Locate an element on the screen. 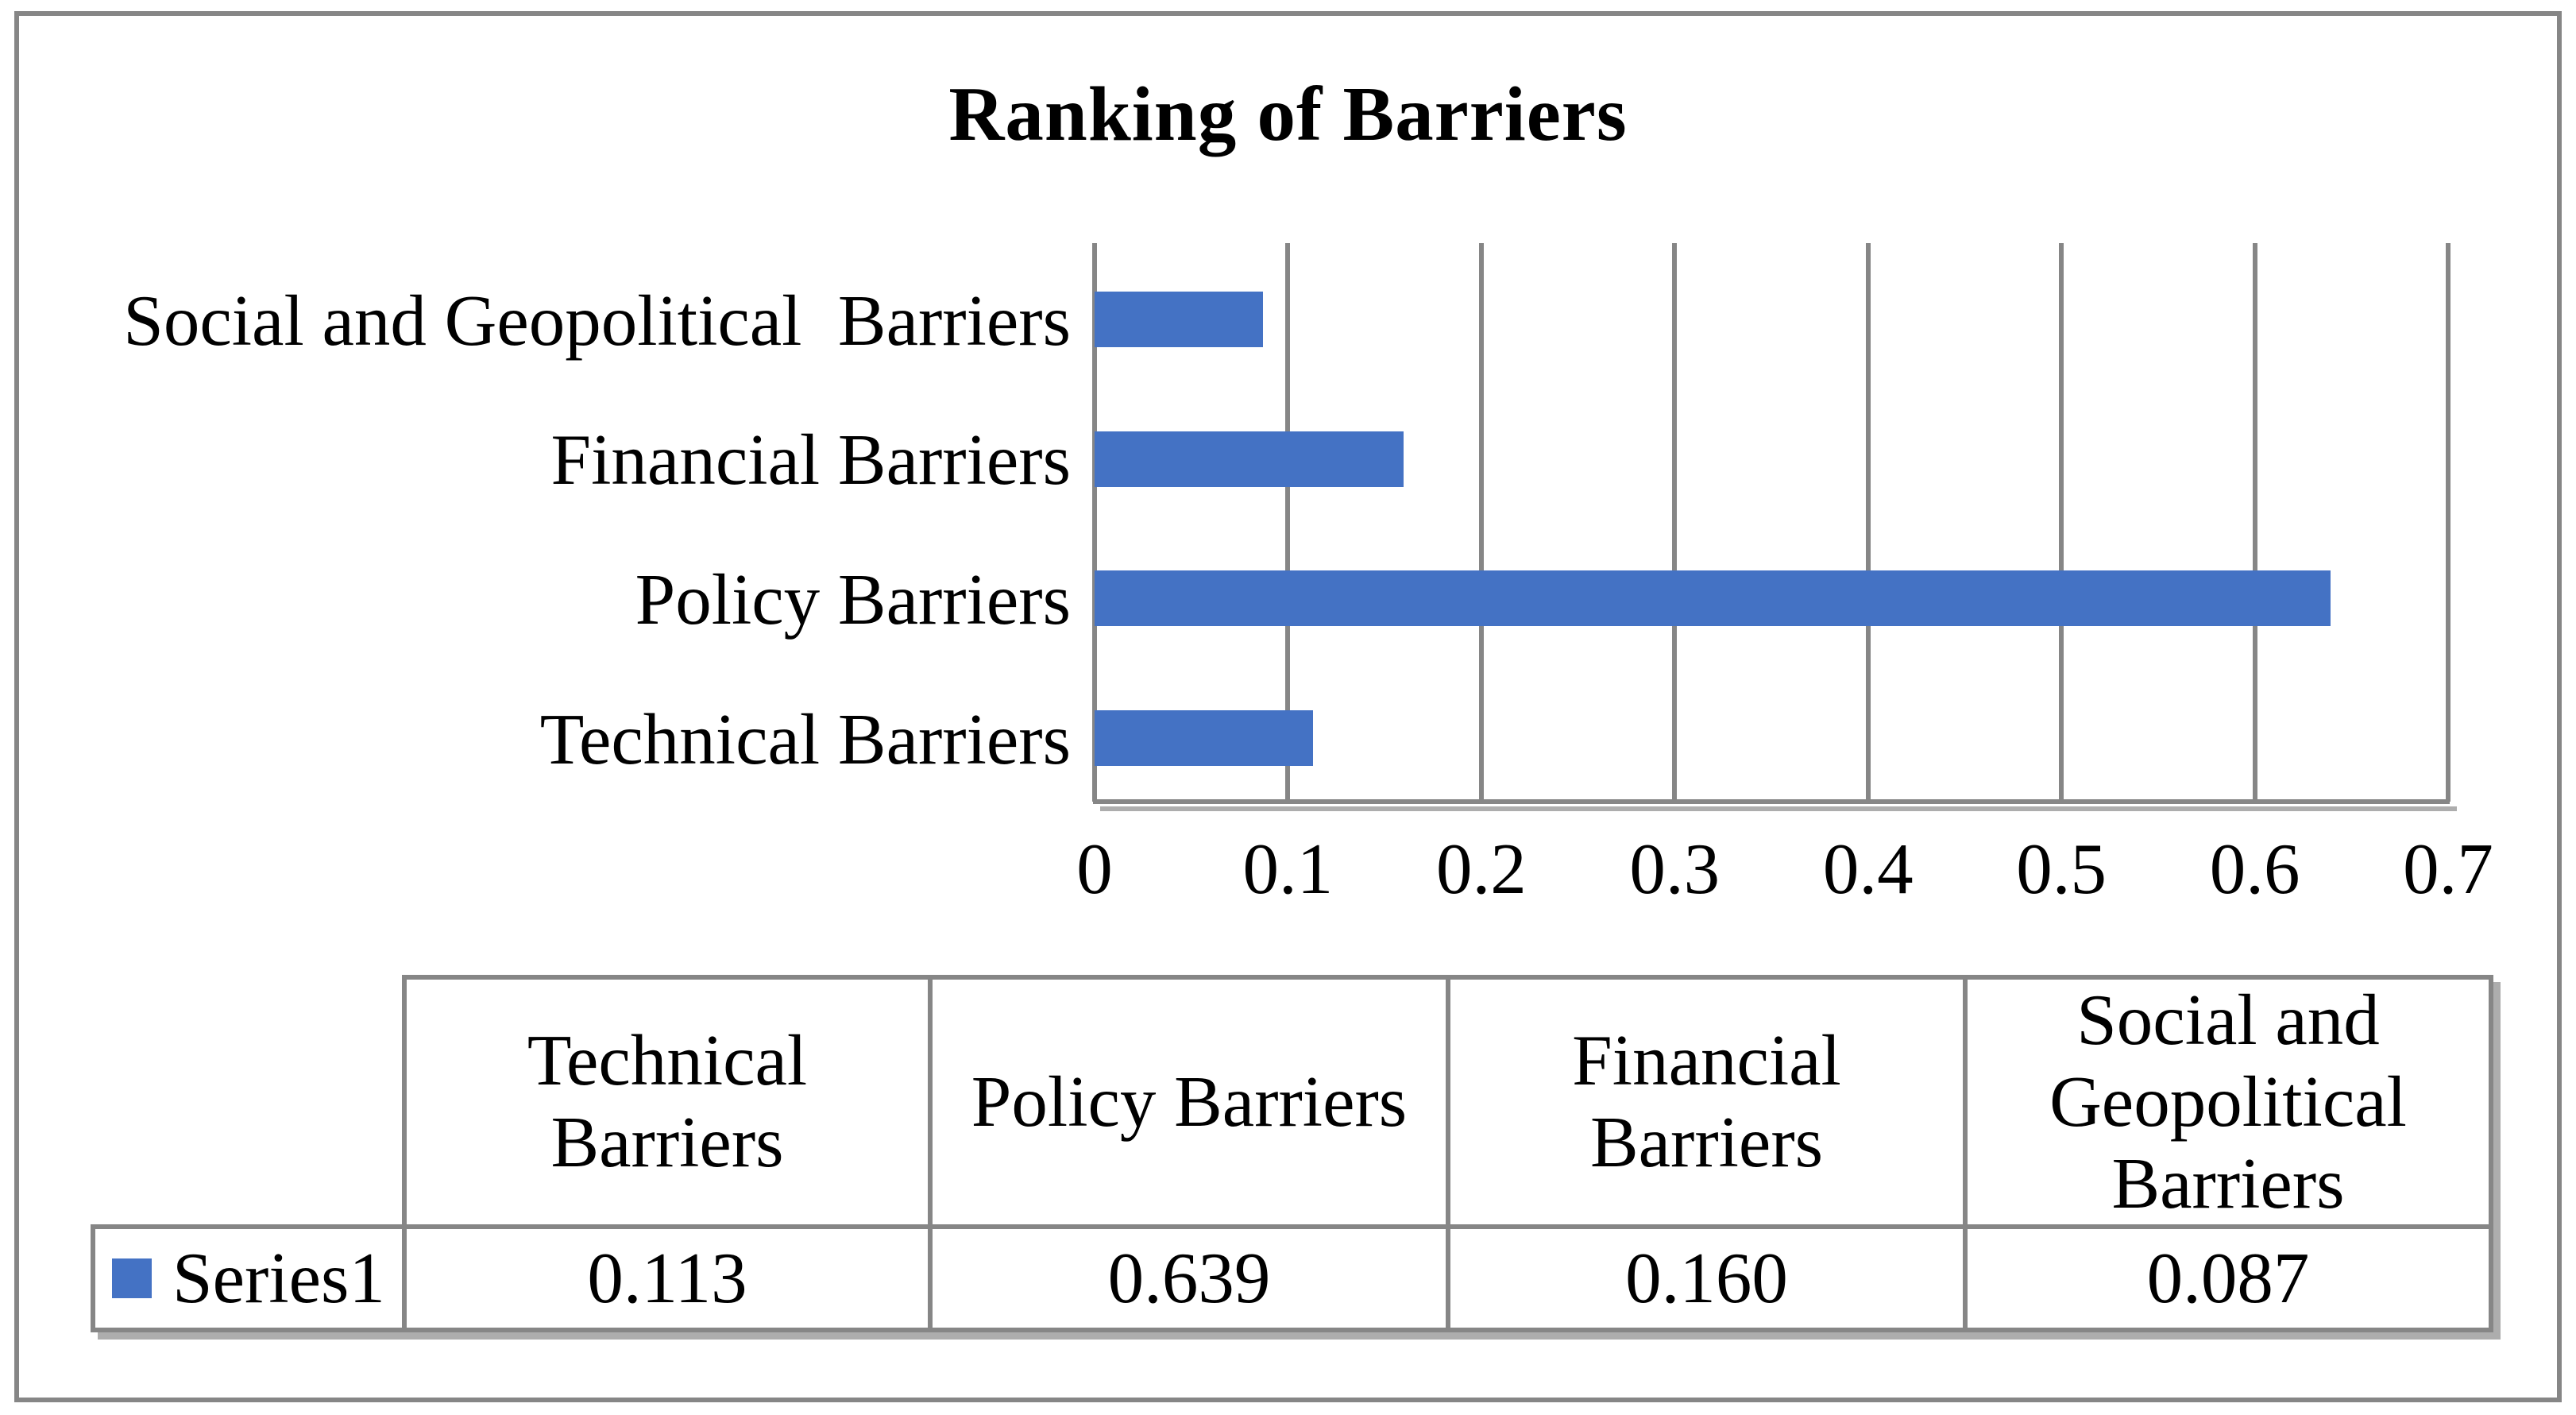  table-value-cell: 0.160 is located at coordinates (1707, 1278).